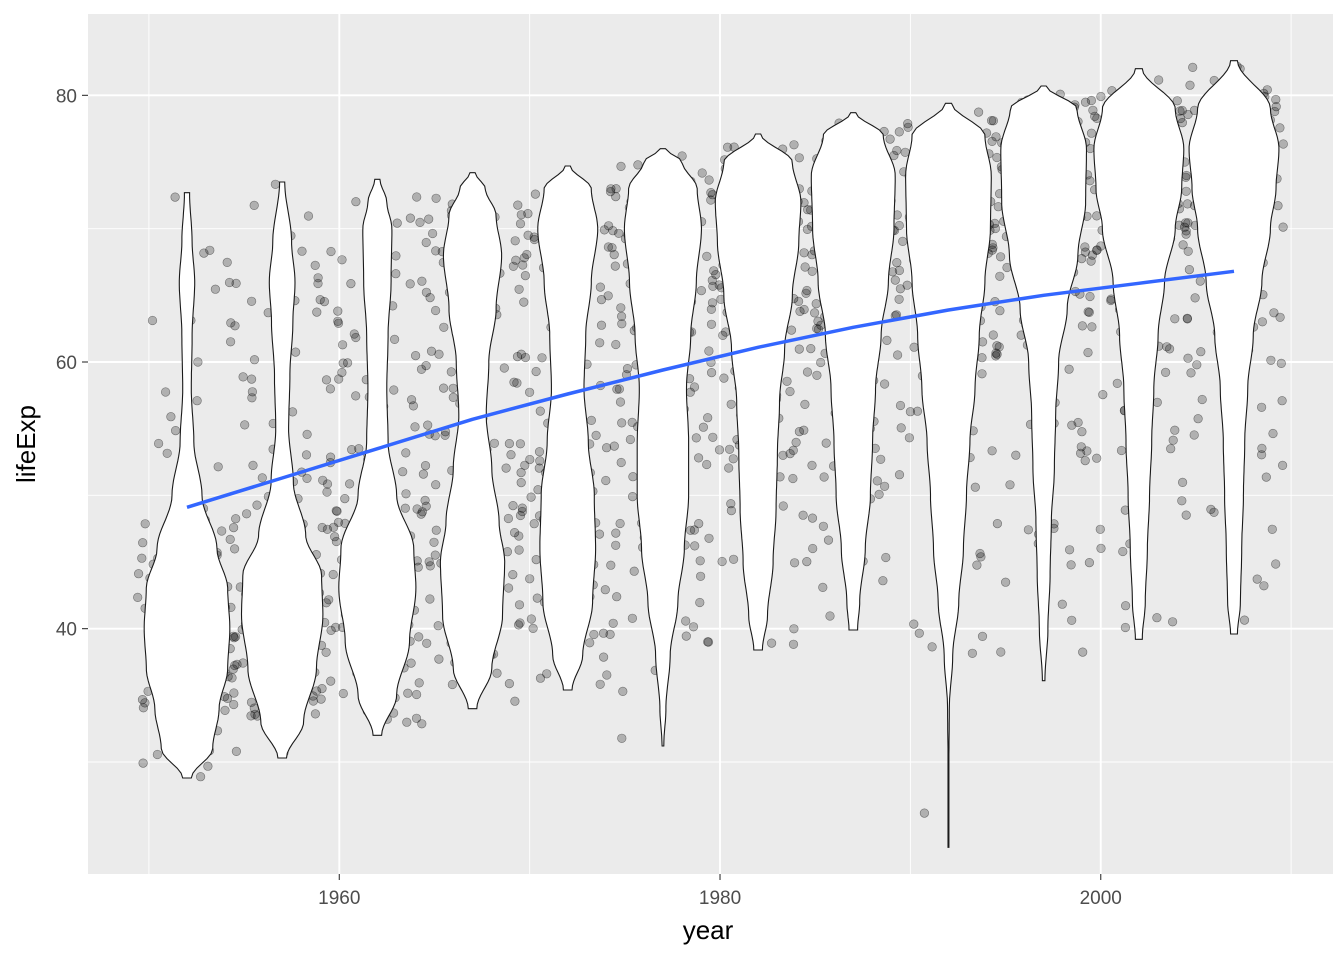  Describe the element at coordinates (26, 444) in the screenshot. I see `y-axis-title: lifeExp` at that location.